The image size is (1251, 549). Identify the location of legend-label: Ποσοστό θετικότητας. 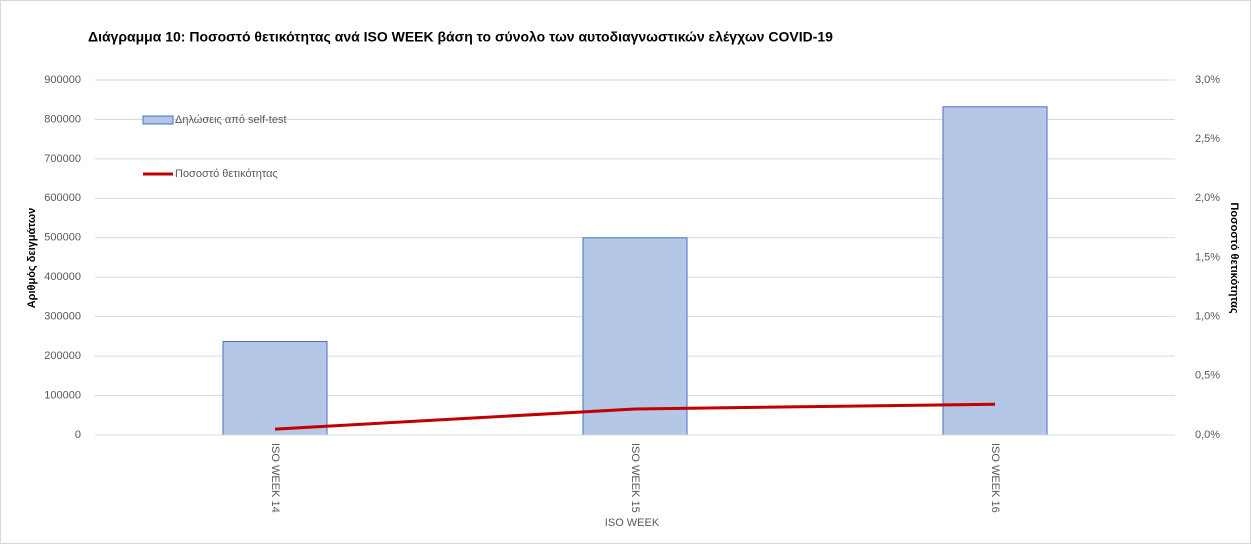
(226, 174).